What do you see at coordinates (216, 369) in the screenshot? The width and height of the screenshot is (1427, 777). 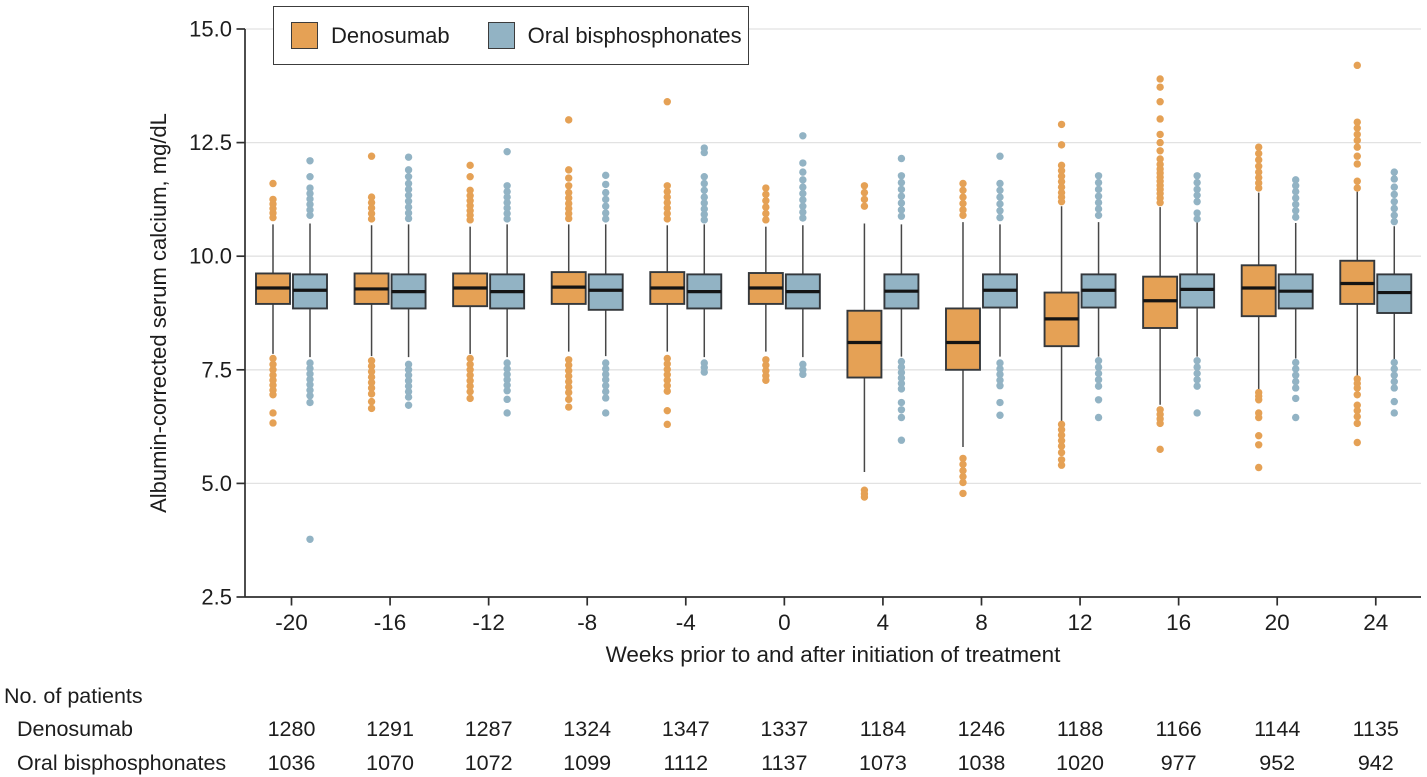 I see `y-tick-label: 7.5` at bounding box center [216, 369].